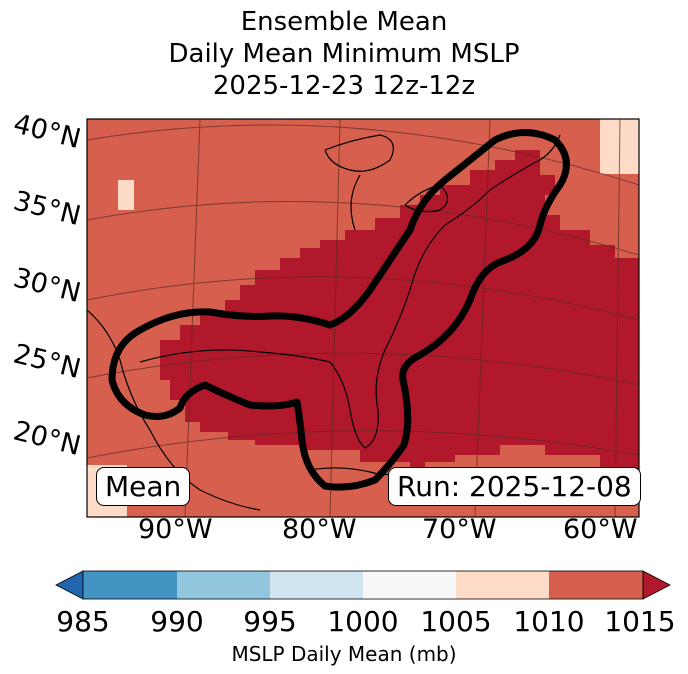 Image resolution: width=688 pixels, height=674 pixels. Describe the element at coordinates (177, 621) in the screenshot. I see `colorbar-tick-990: 990` at that location.